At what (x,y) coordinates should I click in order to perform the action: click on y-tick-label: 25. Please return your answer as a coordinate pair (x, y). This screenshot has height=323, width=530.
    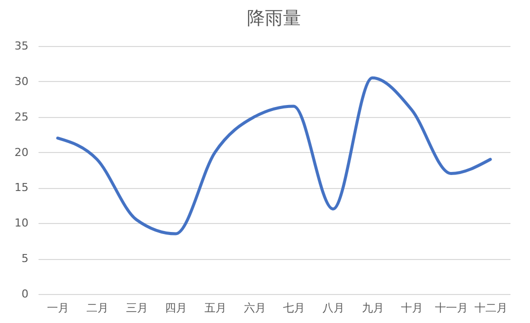
    Looking at the image, I should click on (21, 117).